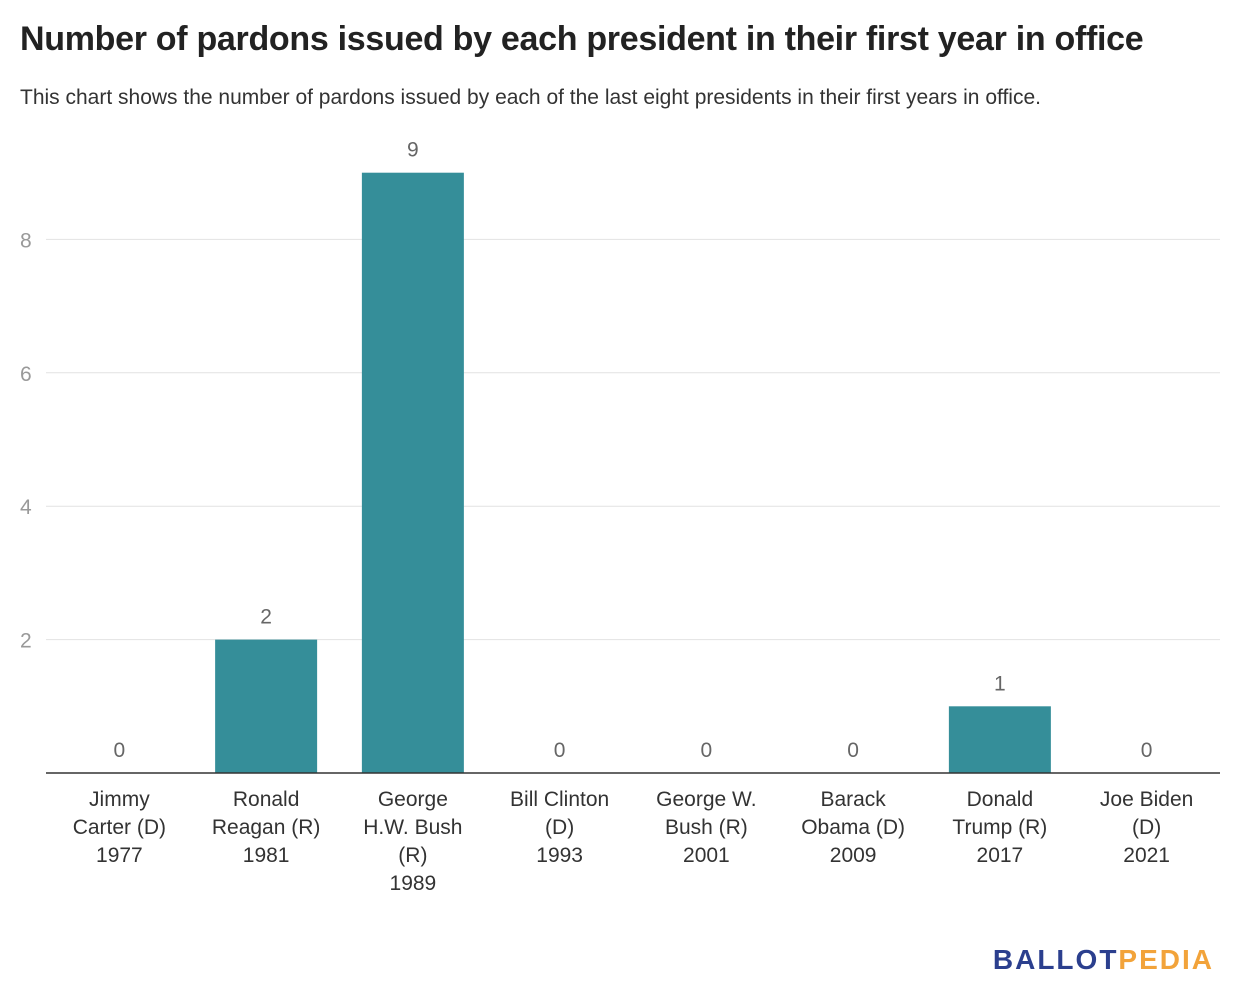 The width and height of the screenshot is (1240, 998). What do you see at coordinates (1166, 959) in the screenshot?
I see `logo-part-pedia: PEDIA` at bounding box center [1166, 959].